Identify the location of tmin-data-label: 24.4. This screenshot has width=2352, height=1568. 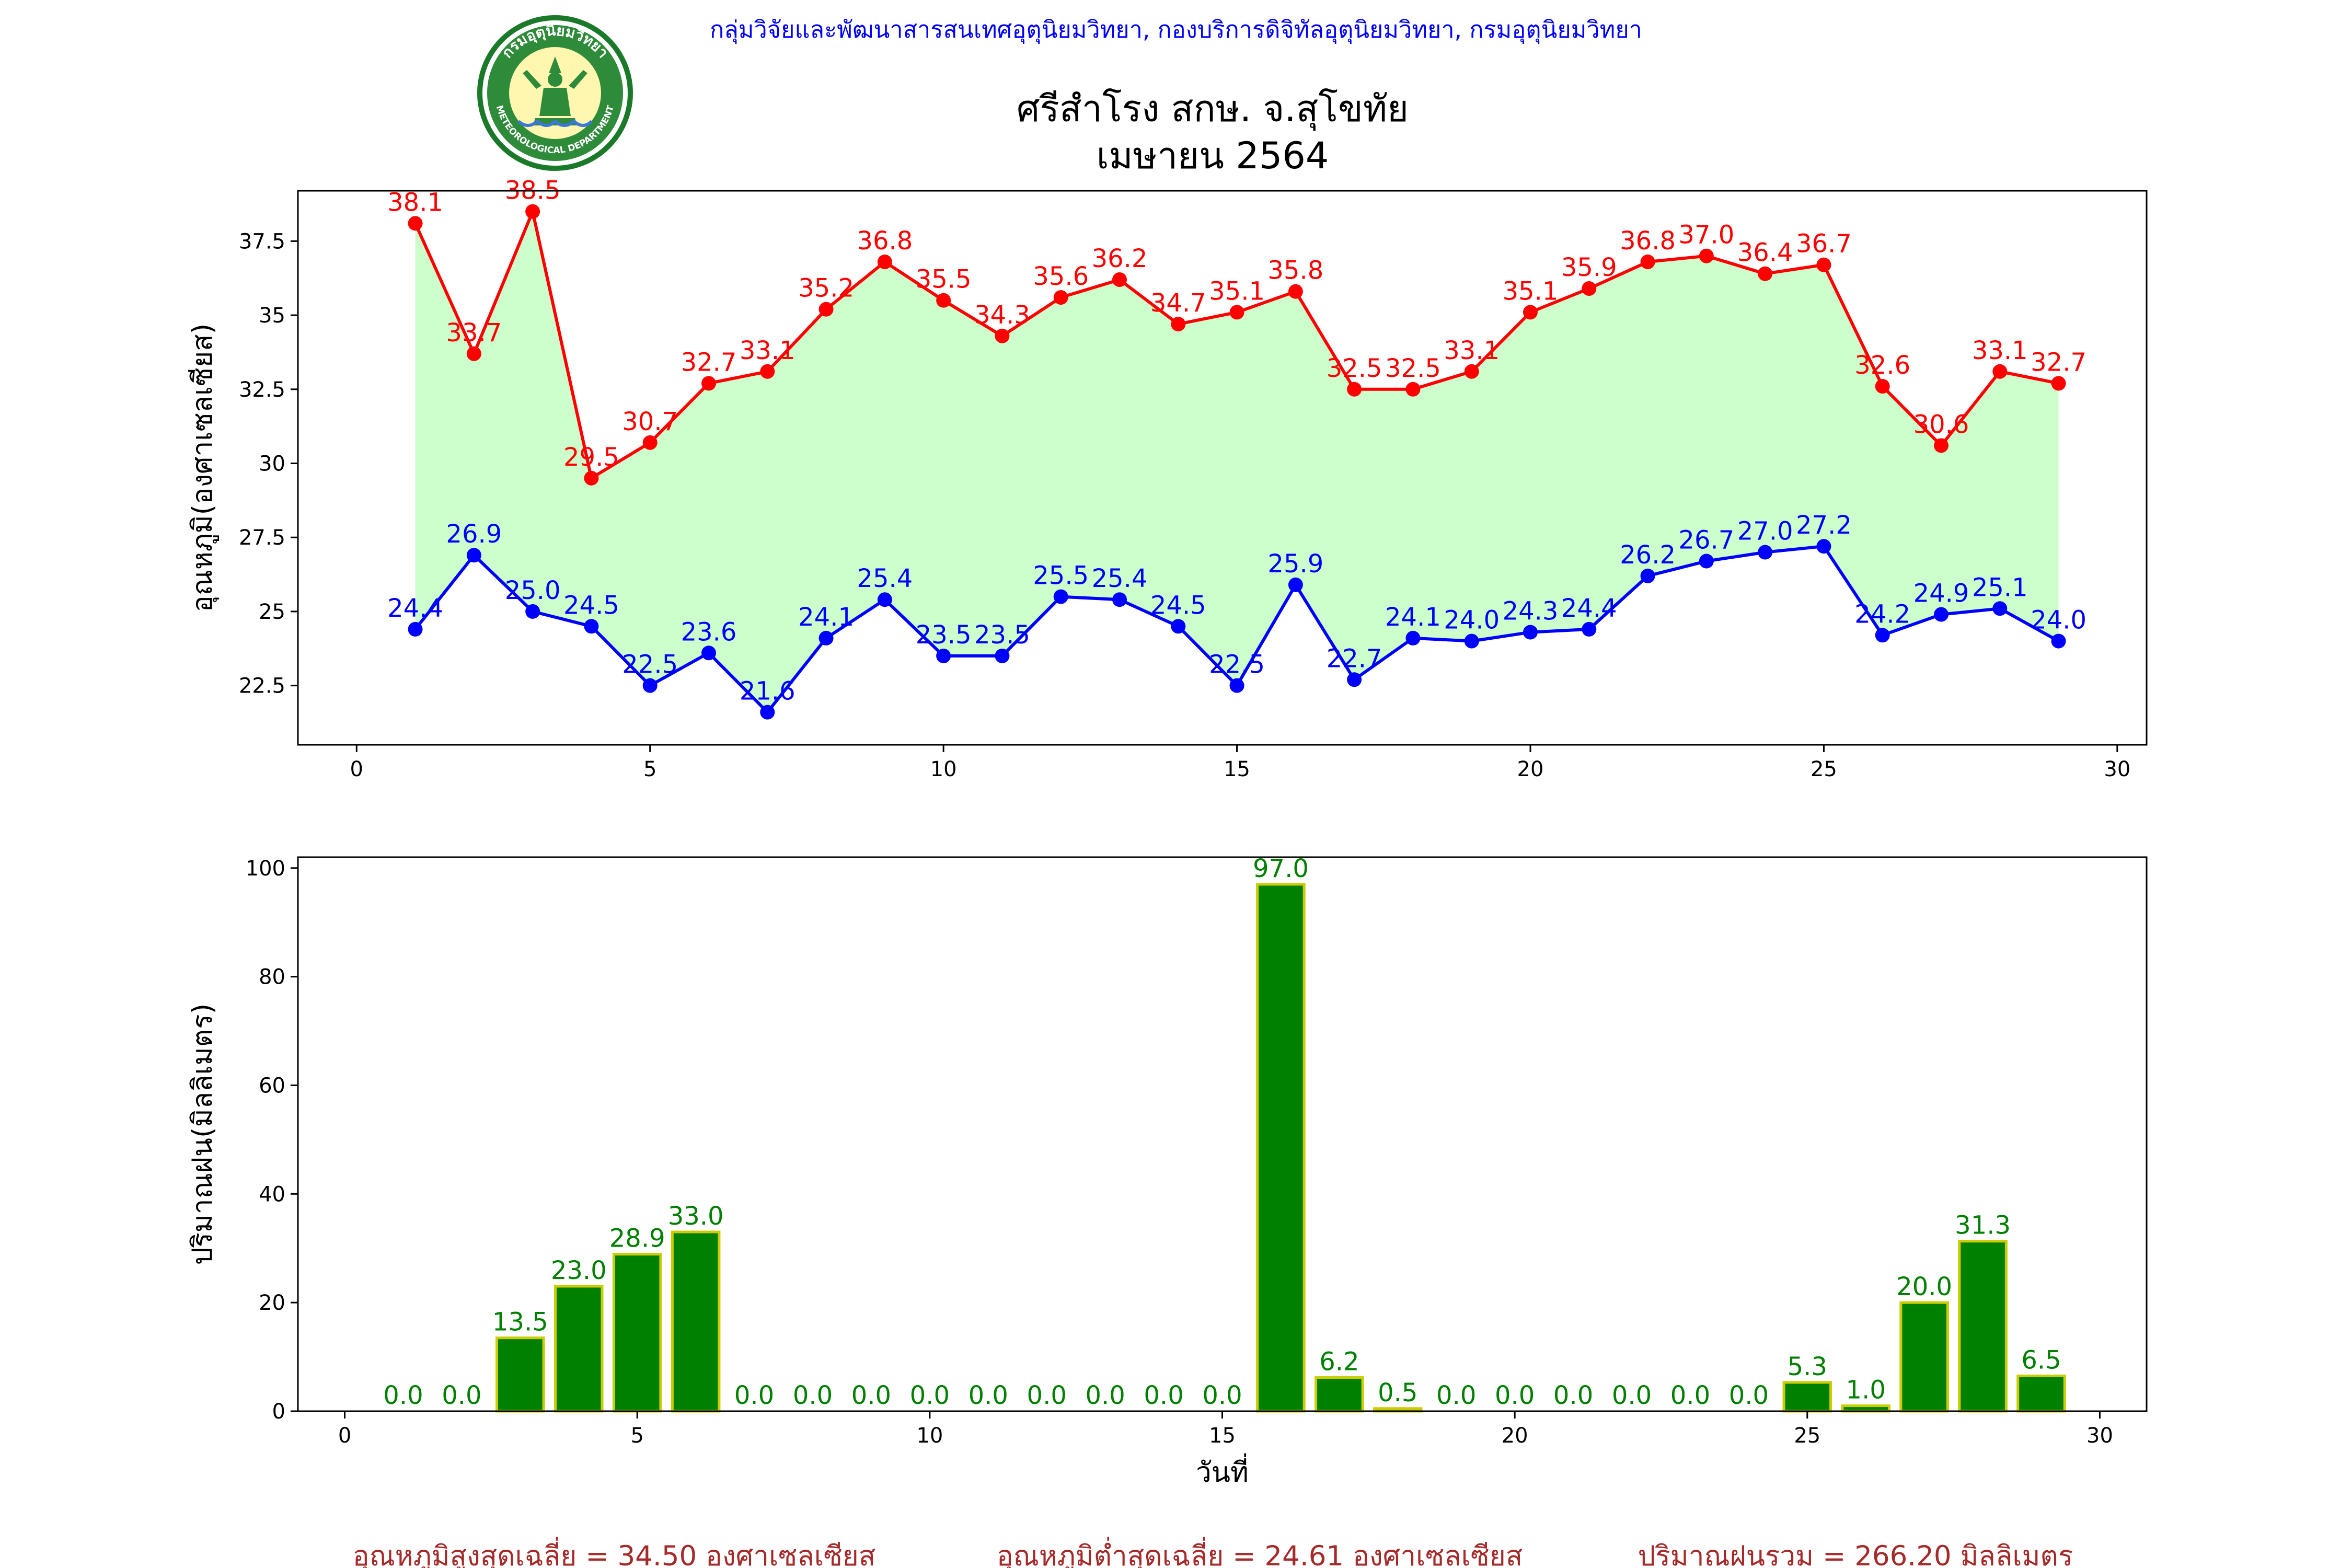
(415, 608).